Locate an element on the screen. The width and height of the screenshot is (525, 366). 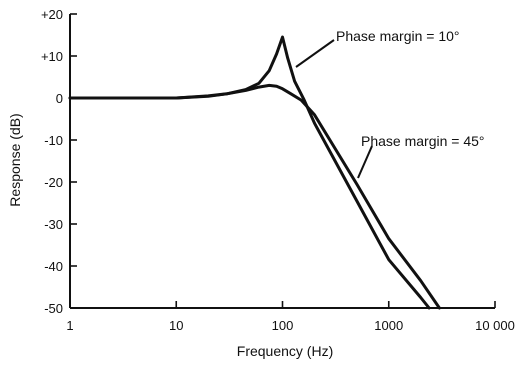
y-tick-label: -50 is located at coordinates (53, 308).